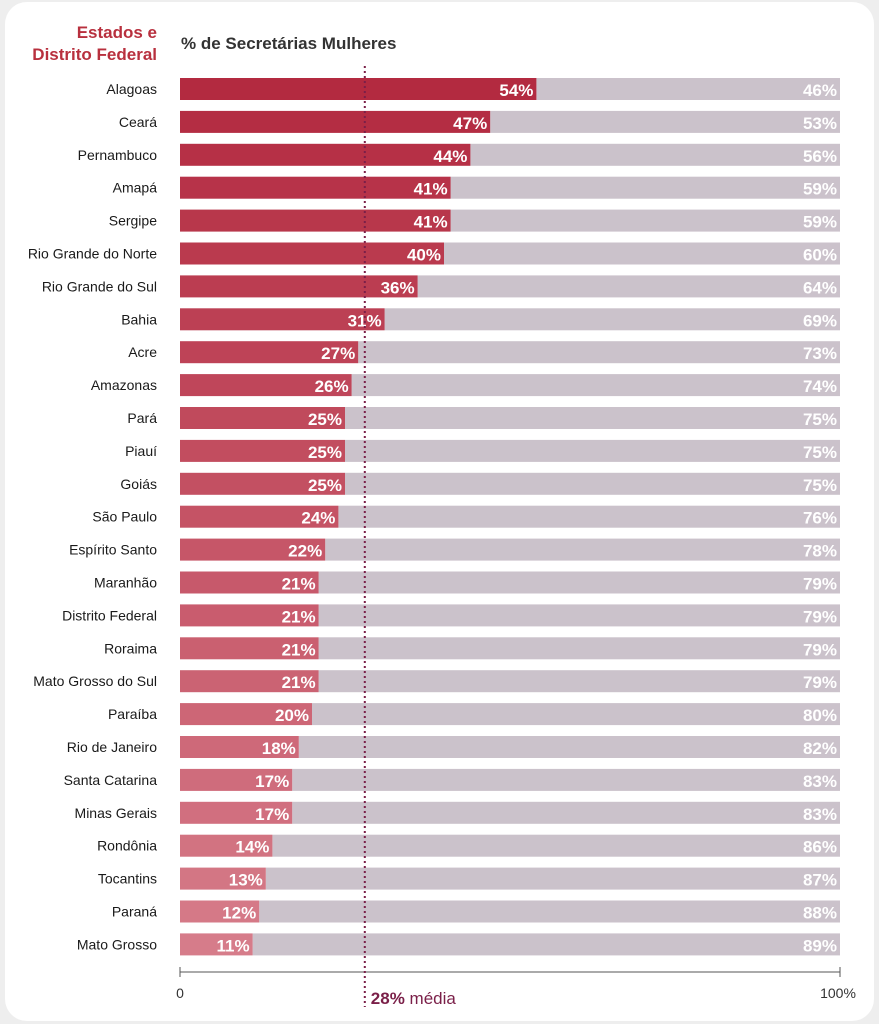  Describe the element at coordinates (279, 748) in the screenshot. I see `women-value-label: 18%` at that location.